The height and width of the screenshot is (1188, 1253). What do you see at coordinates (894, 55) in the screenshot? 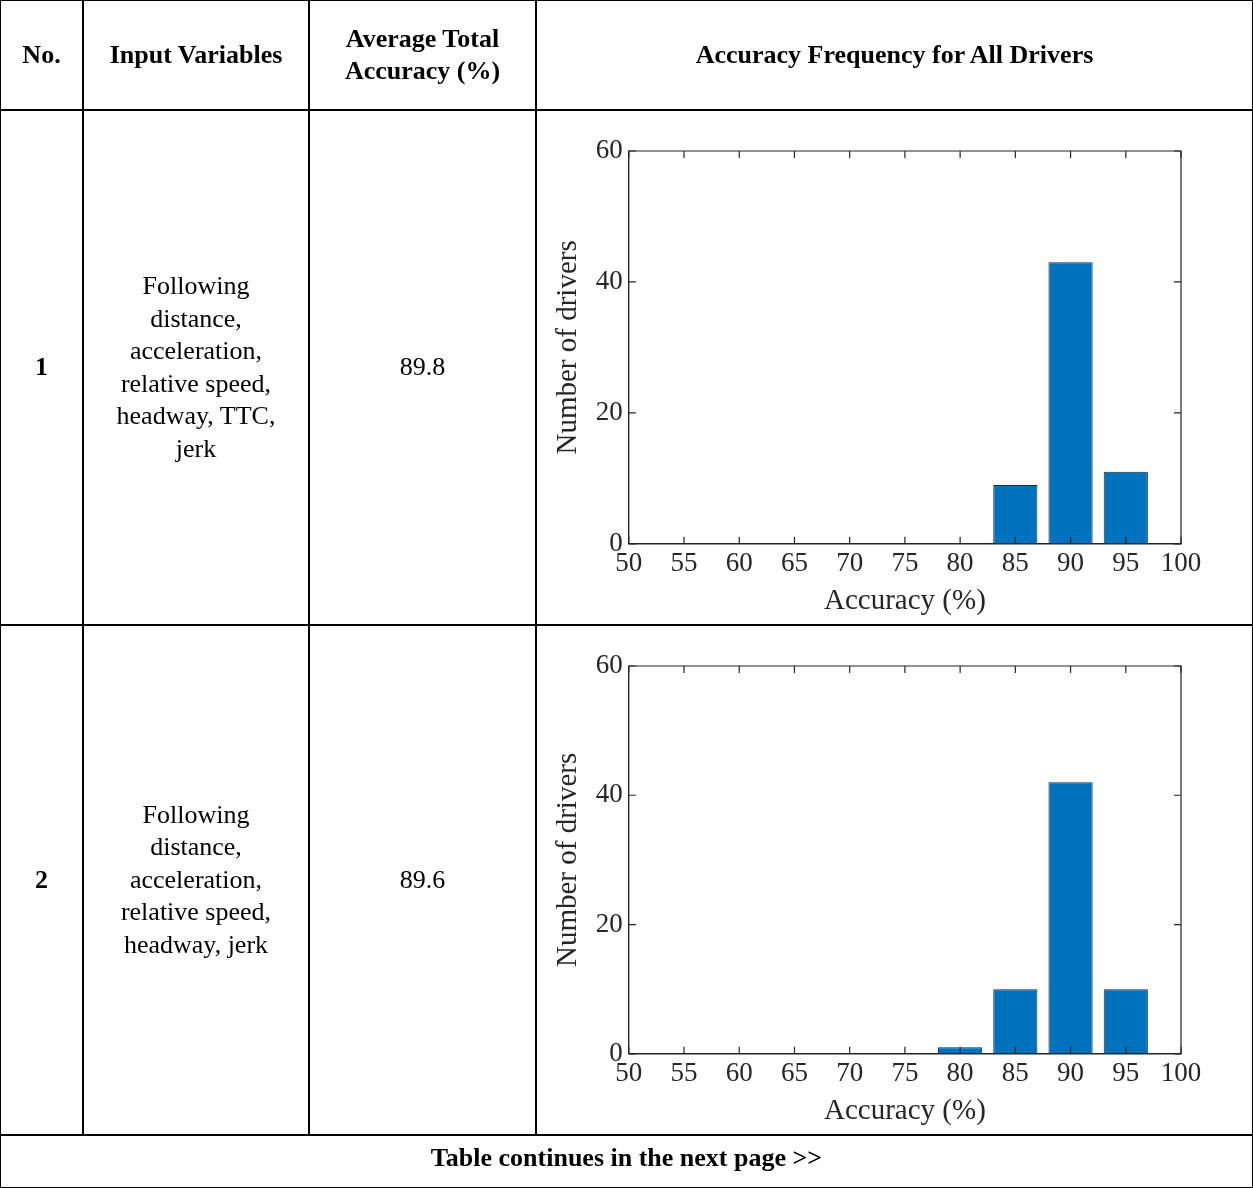
I see `text: Accuracy Frequency for All Drivers` at bounding box center [894, 55].